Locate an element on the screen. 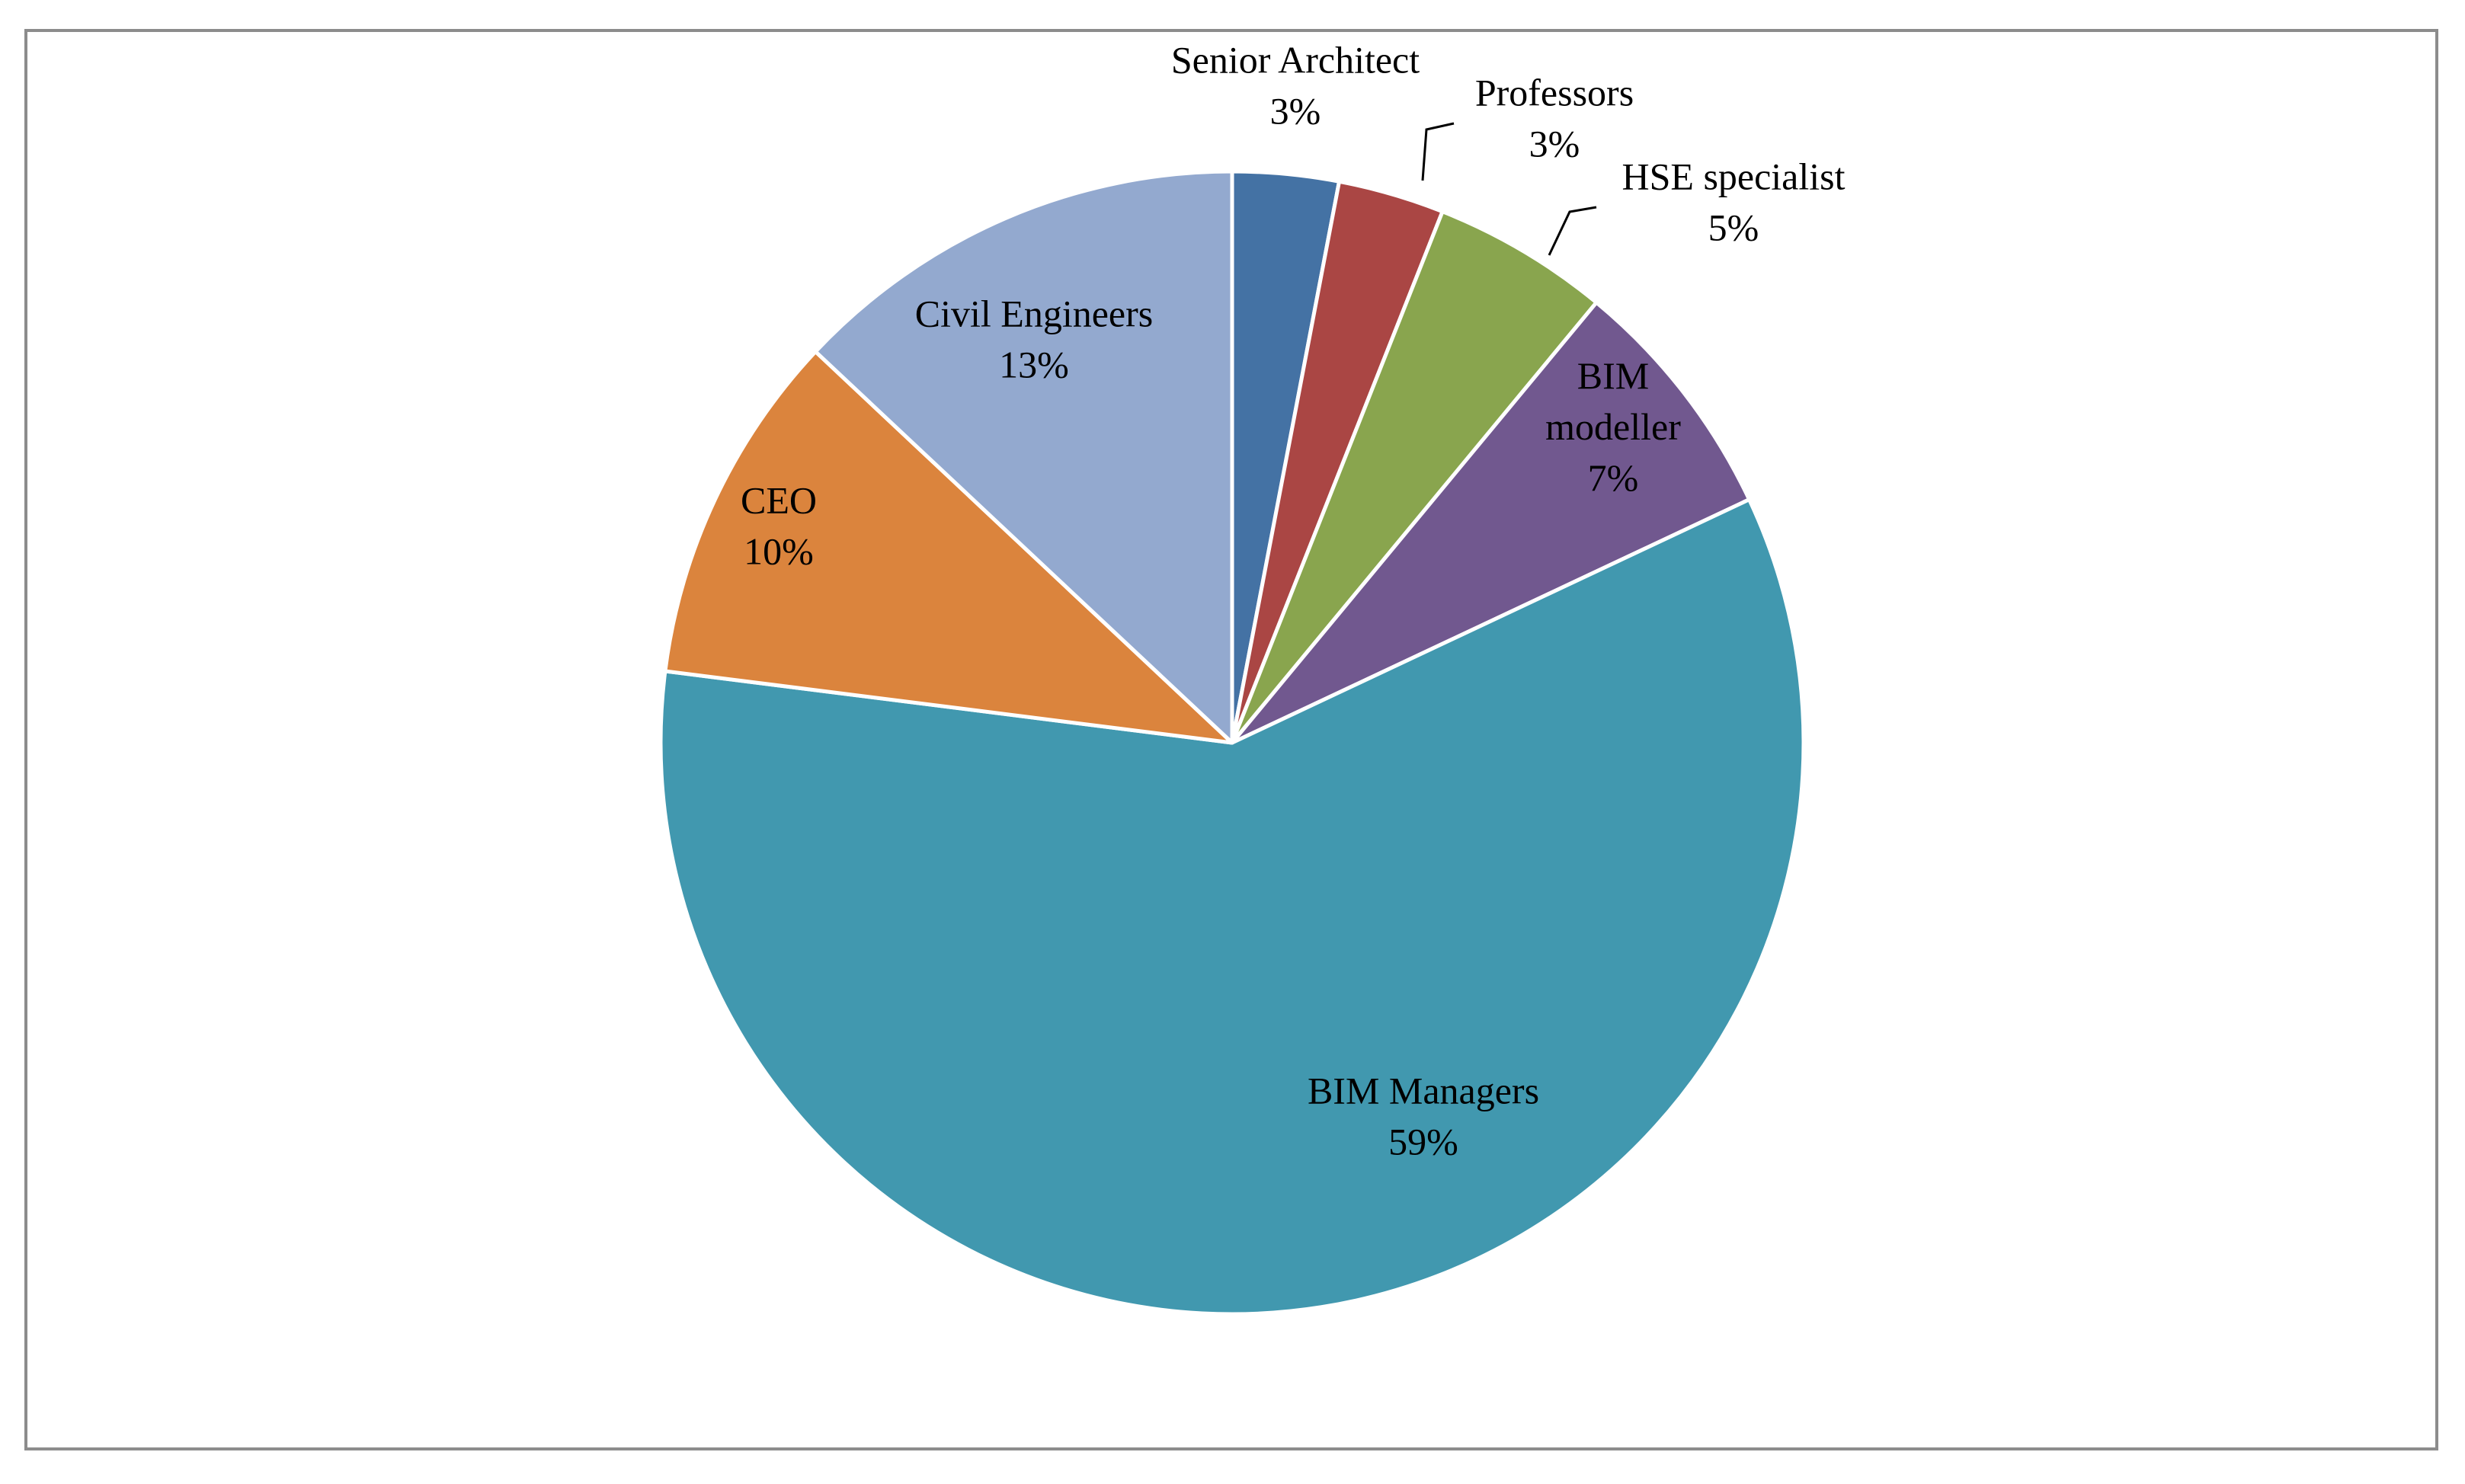 Image resolution: width=2465 pixels, height=1484 pixels. pie-slice-hse-specialist is located at coordinates (1415, 477).